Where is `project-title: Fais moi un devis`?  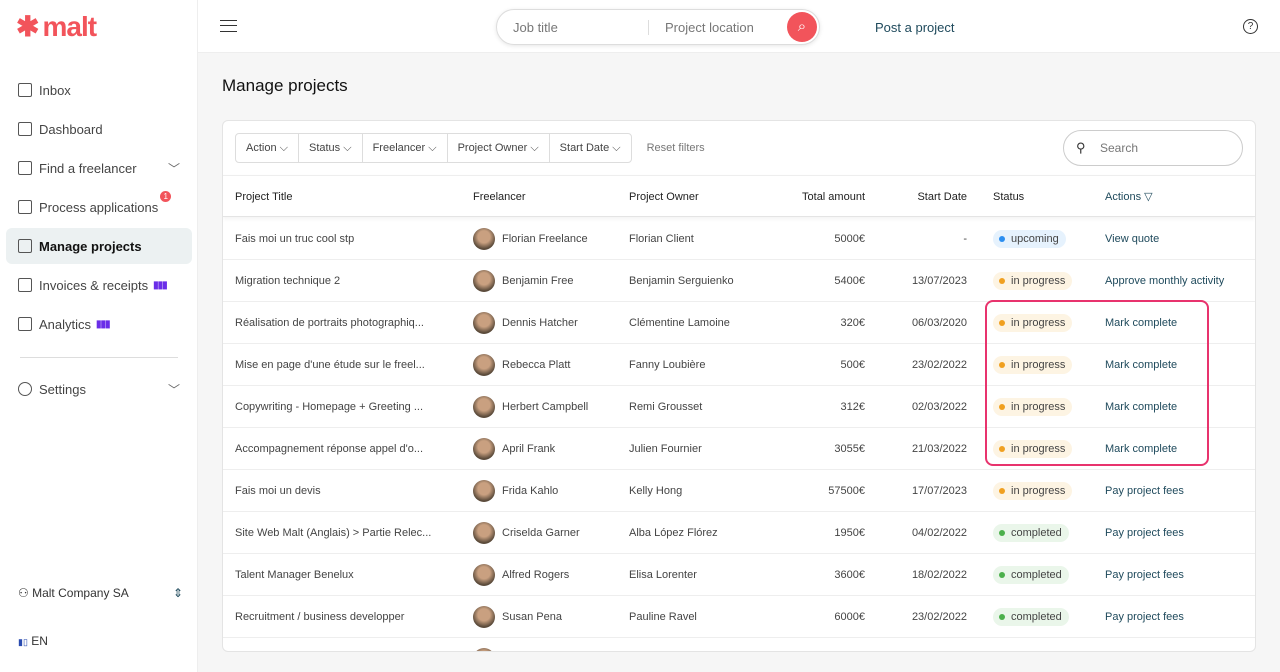 project-title: Fais moi un devis is located at coordinates (278, 491).